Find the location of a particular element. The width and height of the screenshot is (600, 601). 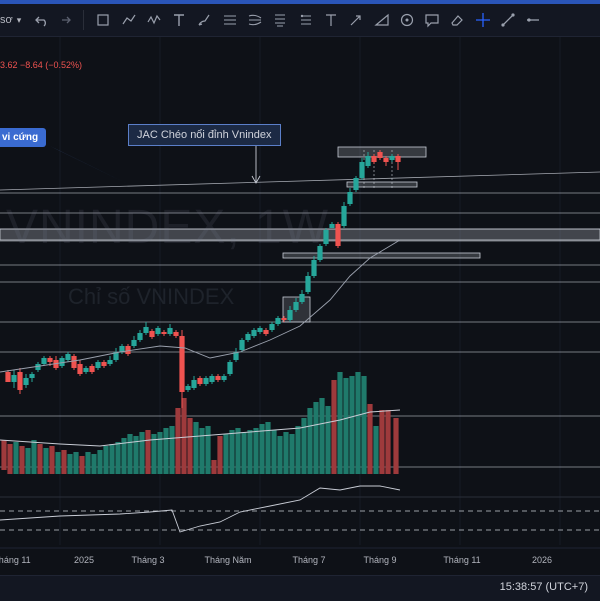

polyline-icon is located at coordinates (154, 20).